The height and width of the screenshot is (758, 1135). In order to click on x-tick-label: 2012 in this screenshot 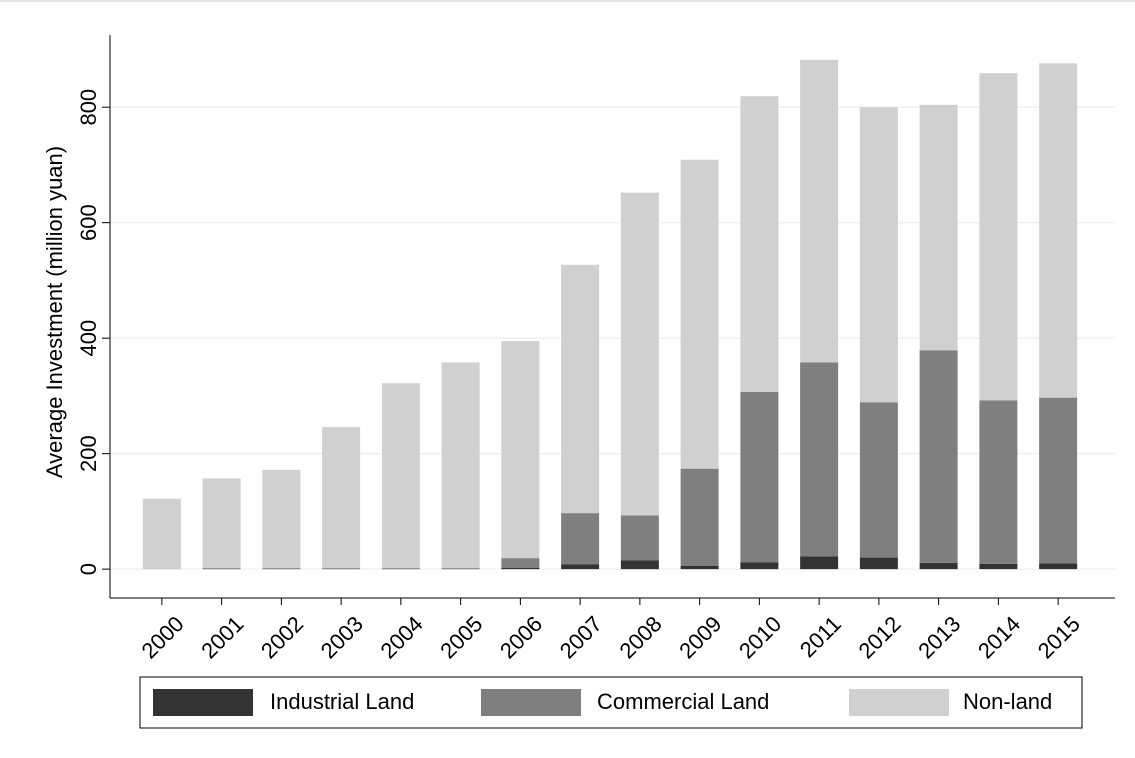, I will do `click(879, 637)`.